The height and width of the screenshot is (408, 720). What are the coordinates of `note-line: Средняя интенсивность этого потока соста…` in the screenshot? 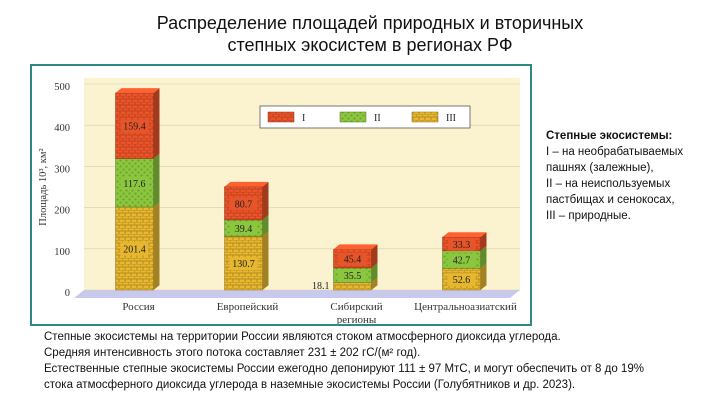 It's located at (232, 353).